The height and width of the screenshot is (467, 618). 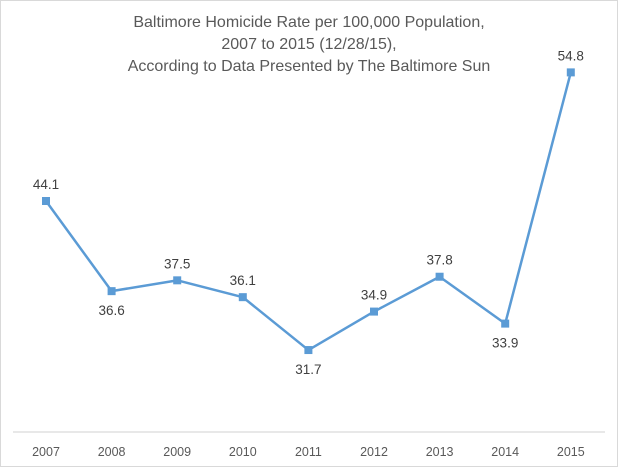 What do you see at coordinates (177, 452) in the screenshot?
I see `x-tick-label: 2009` at bounding box center [177, 452].